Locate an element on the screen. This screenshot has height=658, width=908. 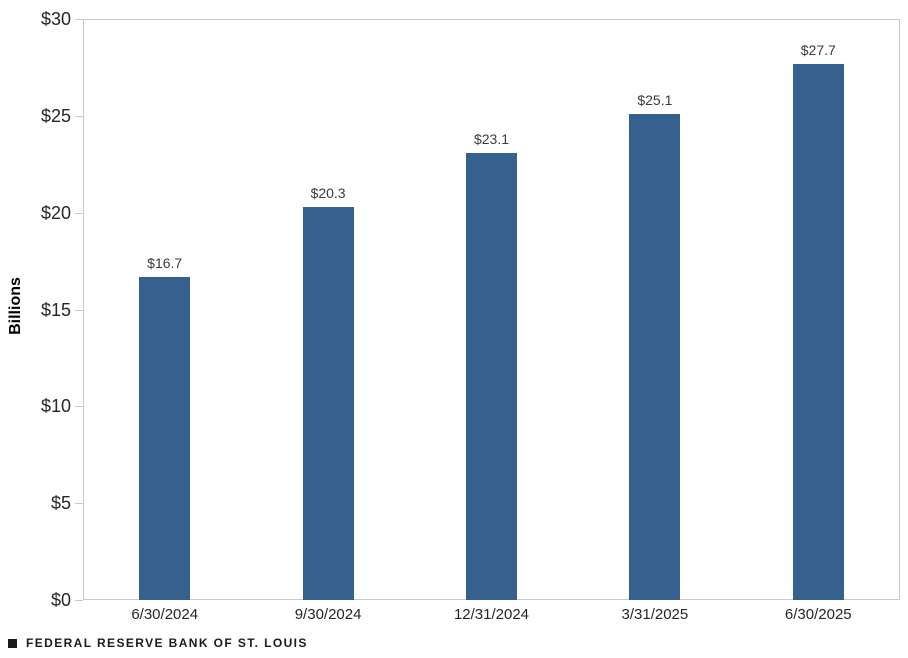
y-axis-tick-label: $5 is located at coordinates (60, 503).